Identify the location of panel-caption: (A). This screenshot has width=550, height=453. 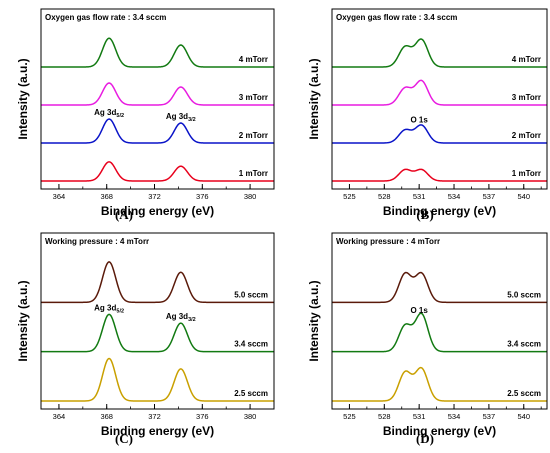
(124, 214).